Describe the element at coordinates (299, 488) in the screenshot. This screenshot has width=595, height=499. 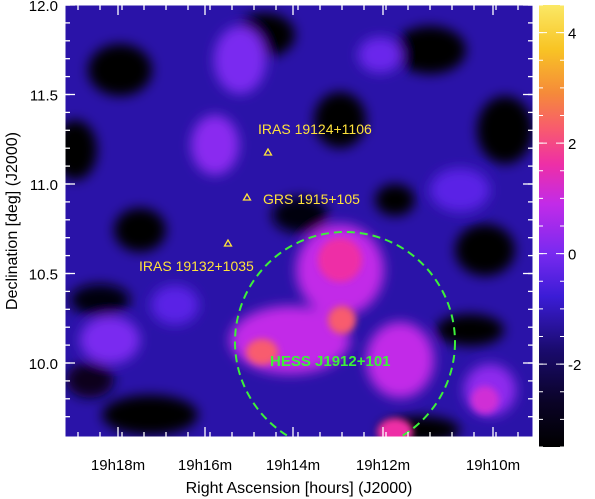
I see `x-axis-title: Right Ascension [hours] (J2000)` at that location.